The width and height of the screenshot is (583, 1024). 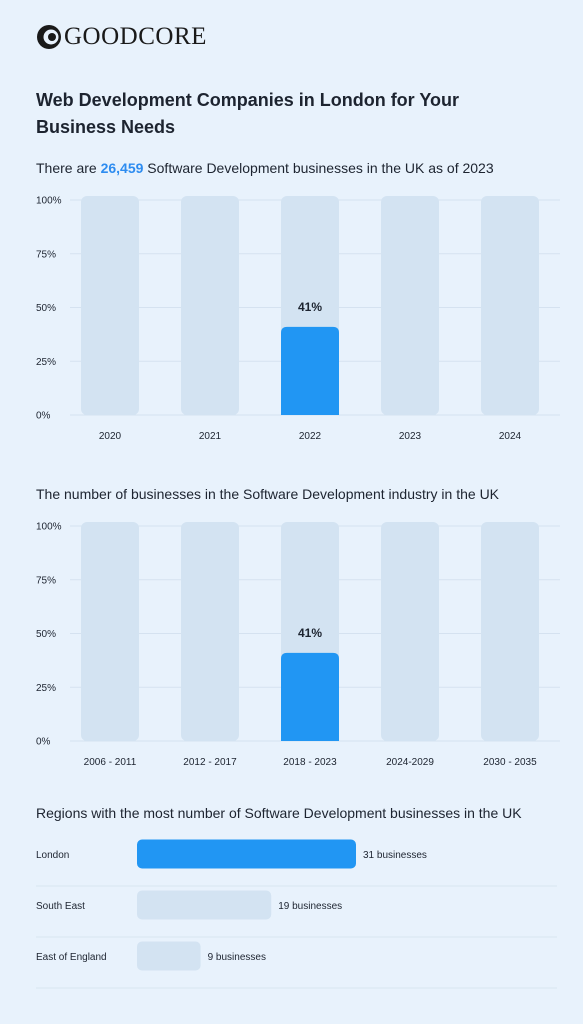 What do you see at coordinates (310, 436) in the screenshot?
I see `x-tick-label: 2022` at bounding box center [310, 436].